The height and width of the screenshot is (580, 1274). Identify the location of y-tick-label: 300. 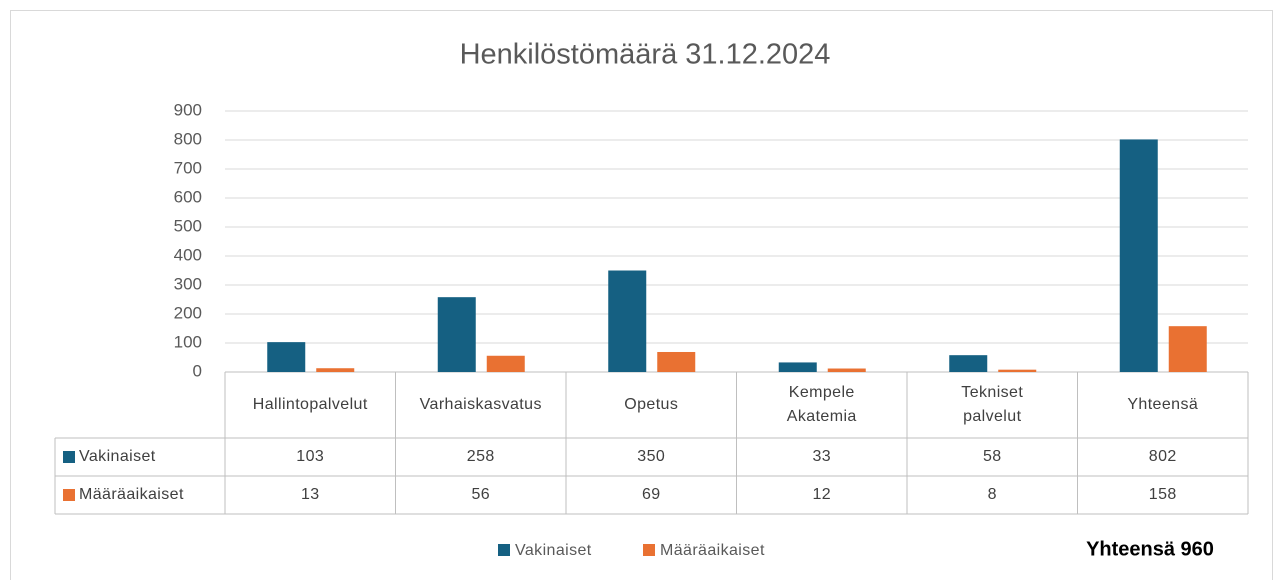
(188, 283).